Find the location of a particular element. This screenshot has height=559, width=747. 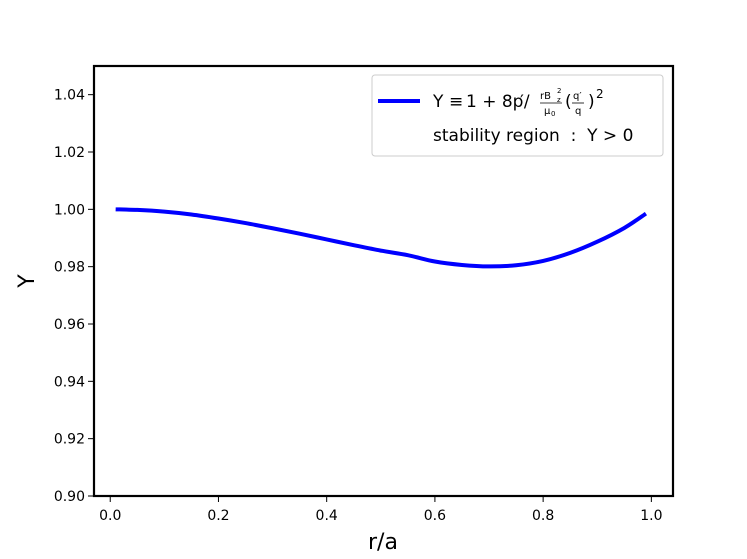

formula-rb-sup: 2 is located at coordinates (559, 91).